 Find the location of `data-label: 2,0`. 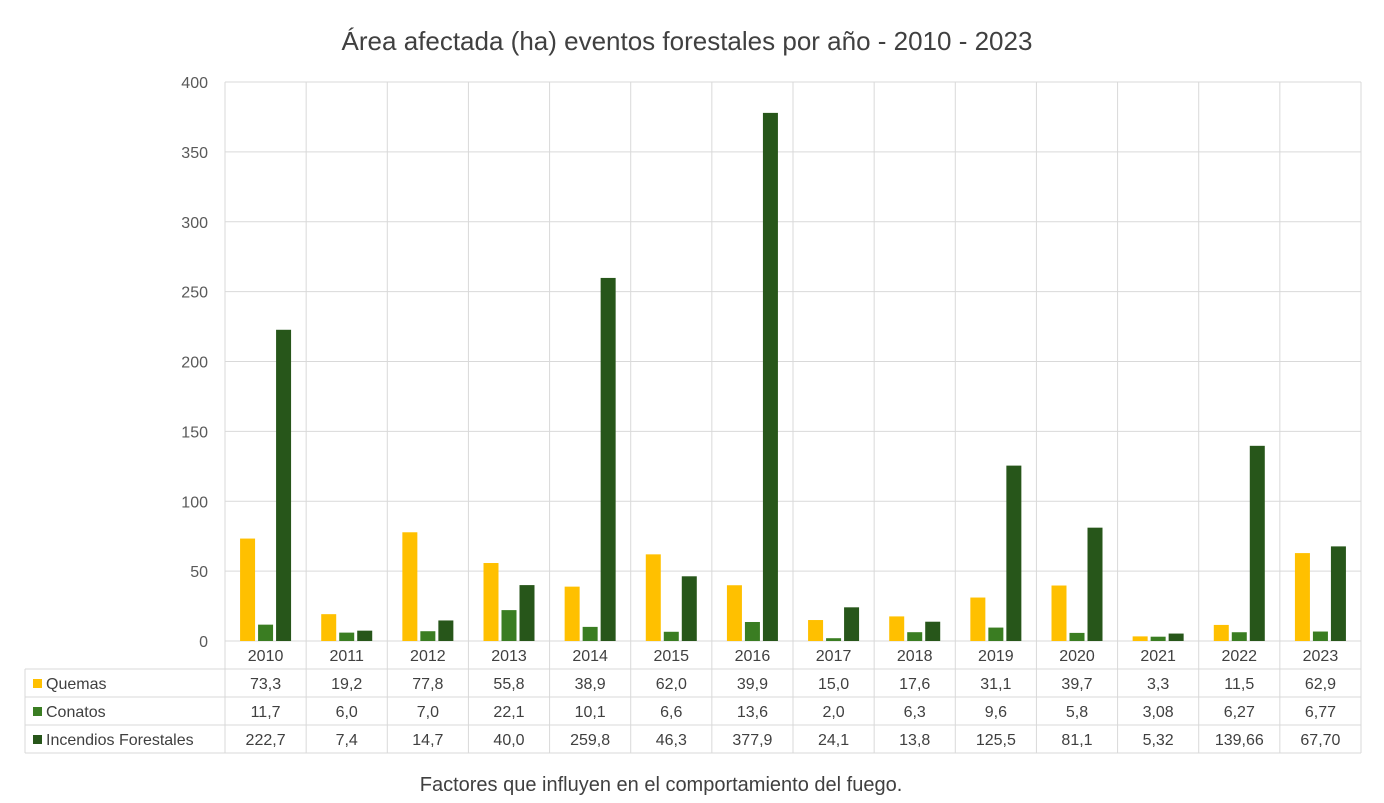

data-label: 2,0 is located at coordinates (833, 712).